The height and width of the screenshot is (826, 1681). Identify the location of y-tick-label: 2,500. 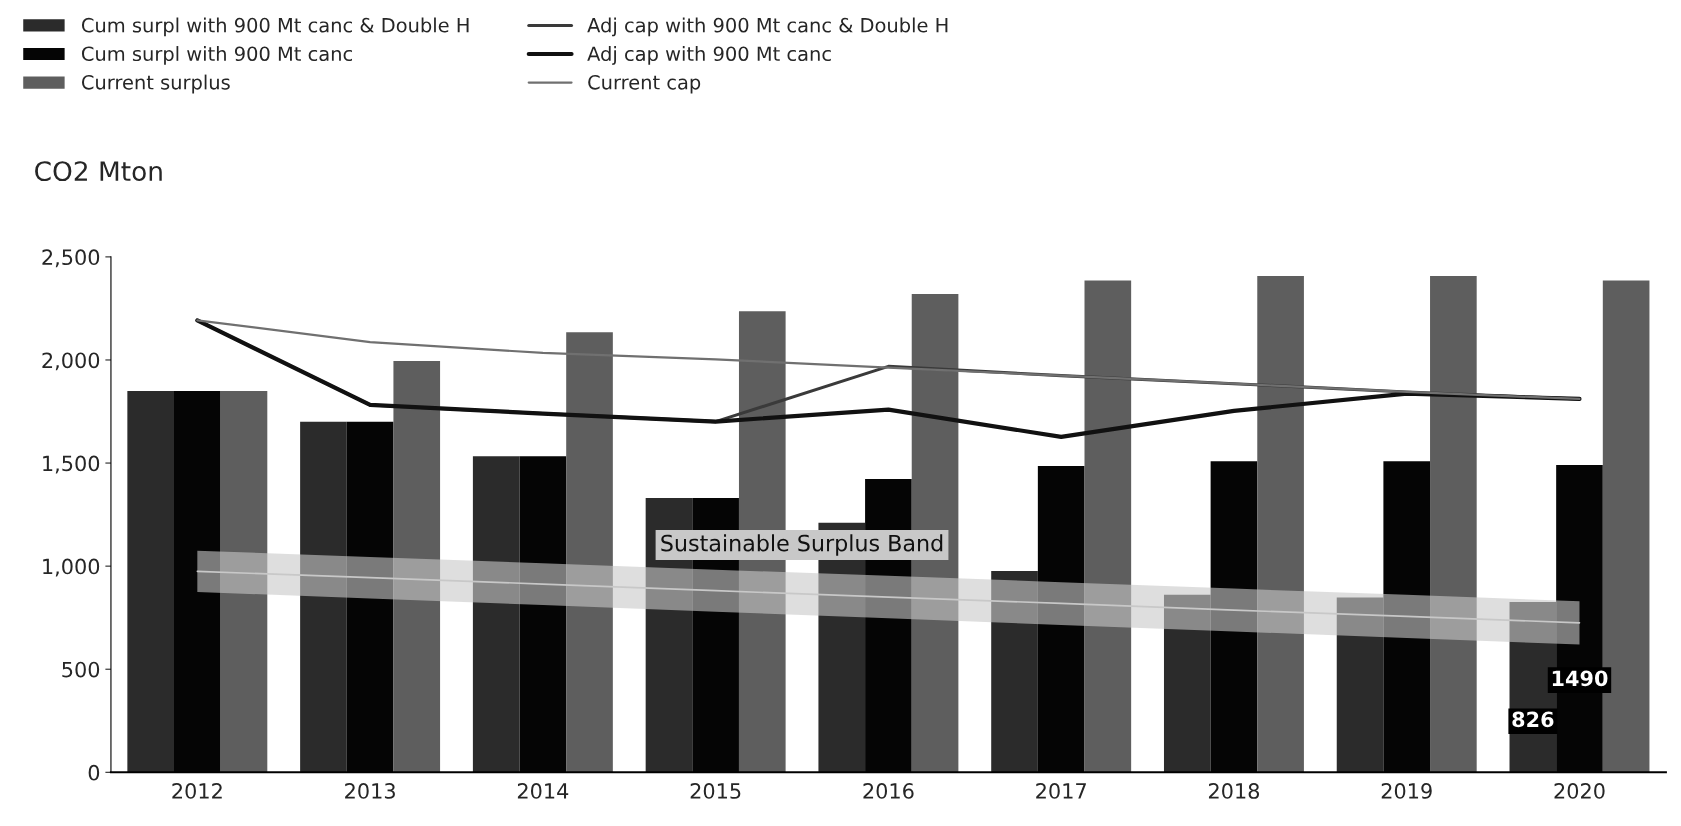
(71, 258).